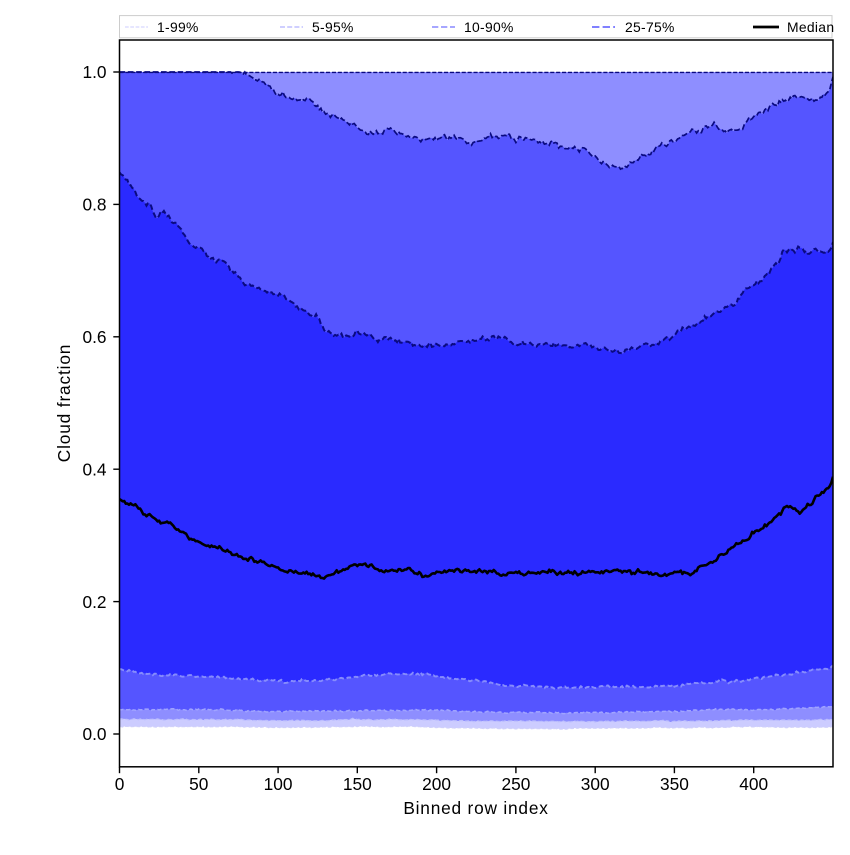 Image resolution: width=850 pixels, height=855 pixels. What do you see at coordinates (595, 784) in the screenshot?
I see `svg-text: 300` at bounding box center [595, 784].